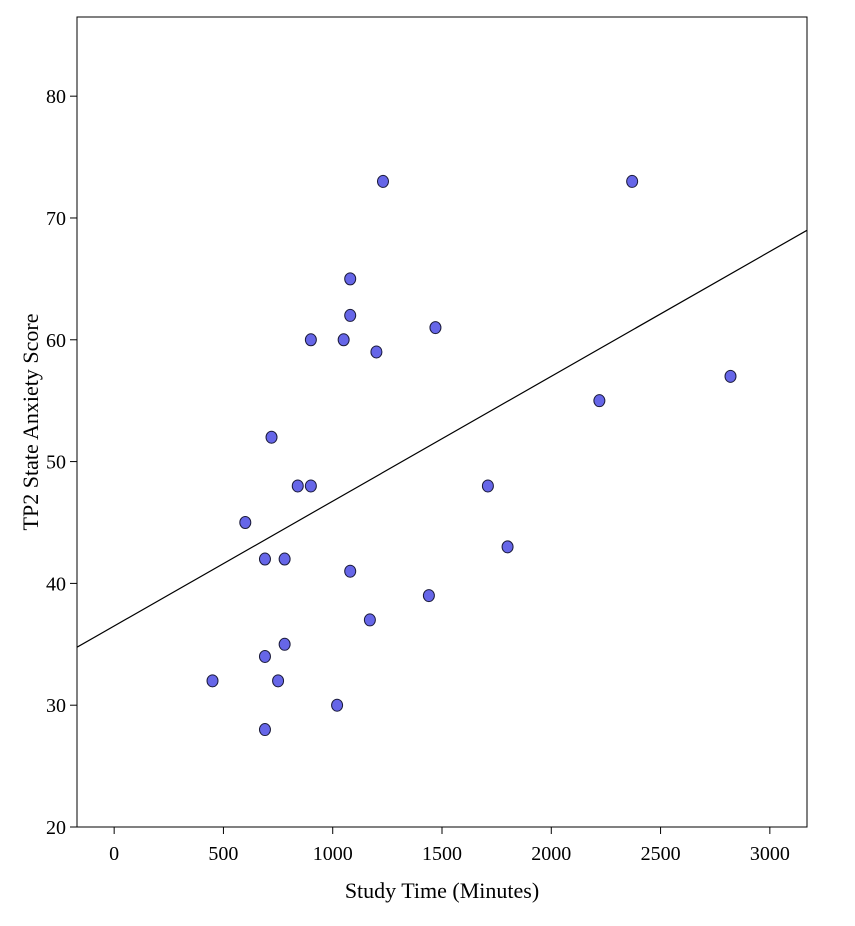 This screenshot has width=855, height=926. I want to click on y-tick-label: 20, so click(56, 828).